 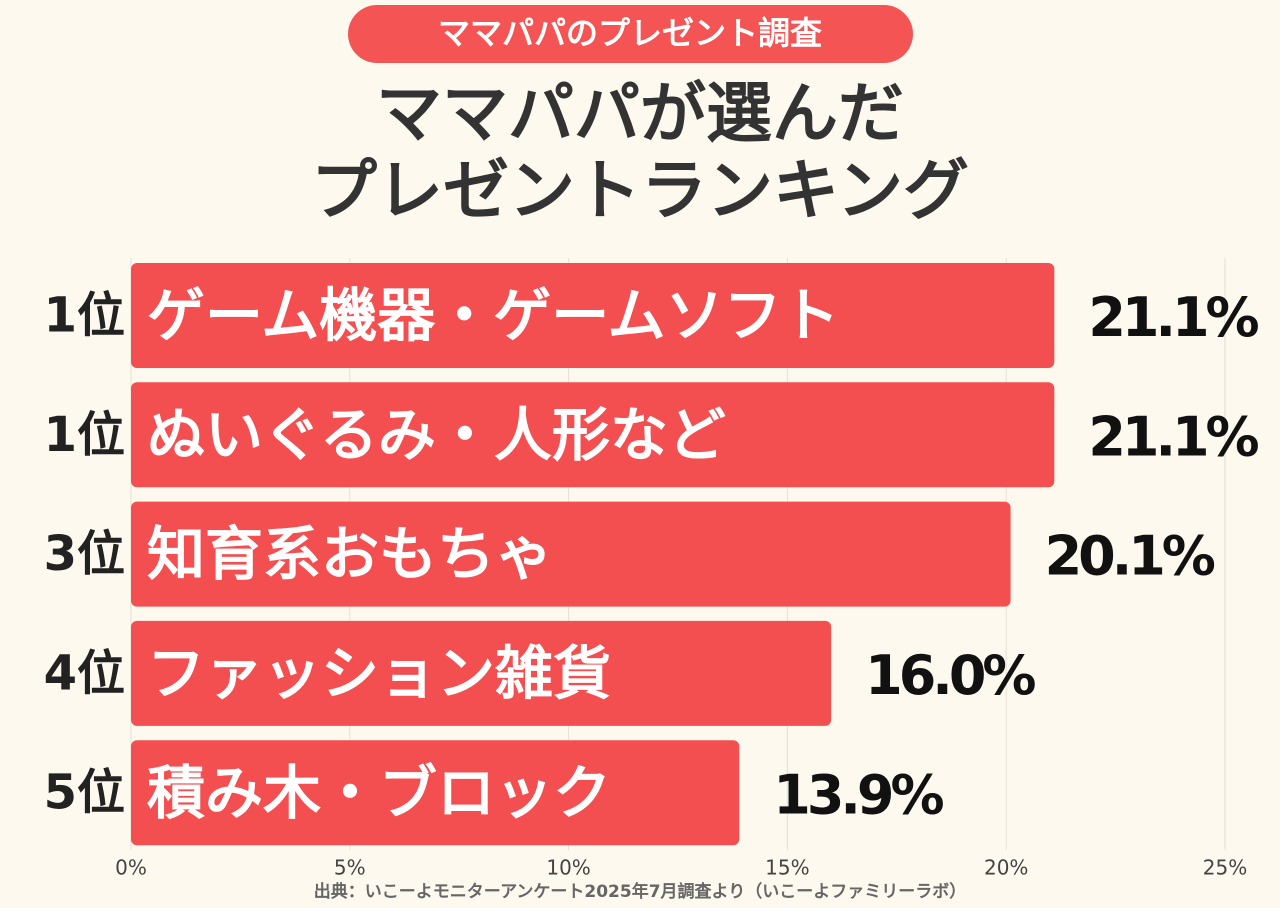 What do you see at coordinates (1006, 868) in the screenshot?
I see `x-tick-label: 20%` at bounding box center [1006, 868].